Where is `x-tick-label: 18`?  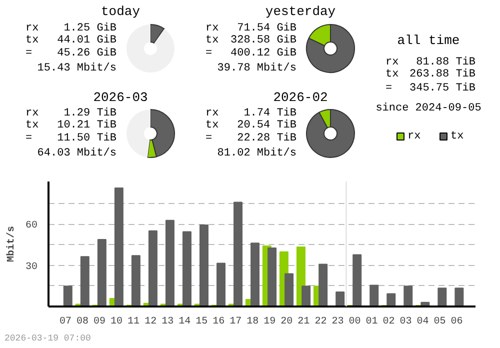 x-tick-label: 18 is located at coordinates (252, 322).